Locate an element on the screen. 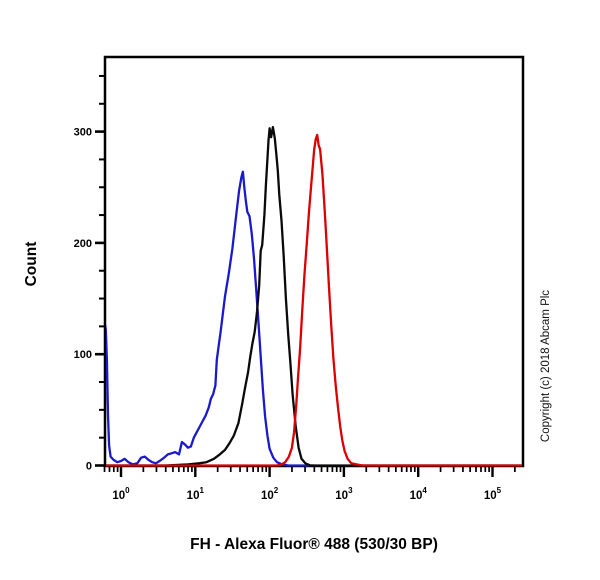 The height and width of the screenshot is (580, 600). x-tick-label: 10¹ is located at coordinates (196, 494).